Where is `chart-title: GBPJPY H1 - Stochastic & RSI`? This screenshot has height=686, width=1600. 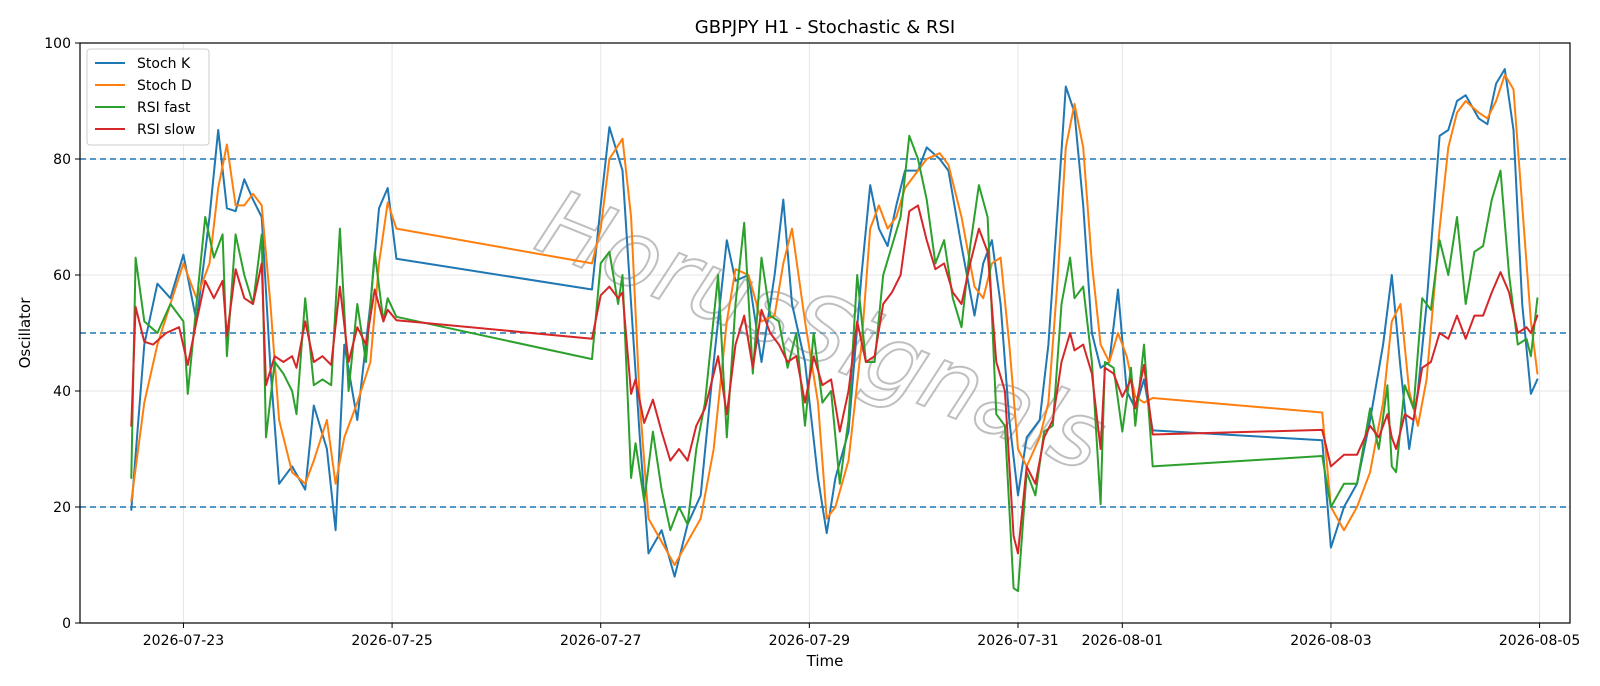
chart-title: GBPJPY H1 - Stochastic & RSI is located at coordinates (825, 27).